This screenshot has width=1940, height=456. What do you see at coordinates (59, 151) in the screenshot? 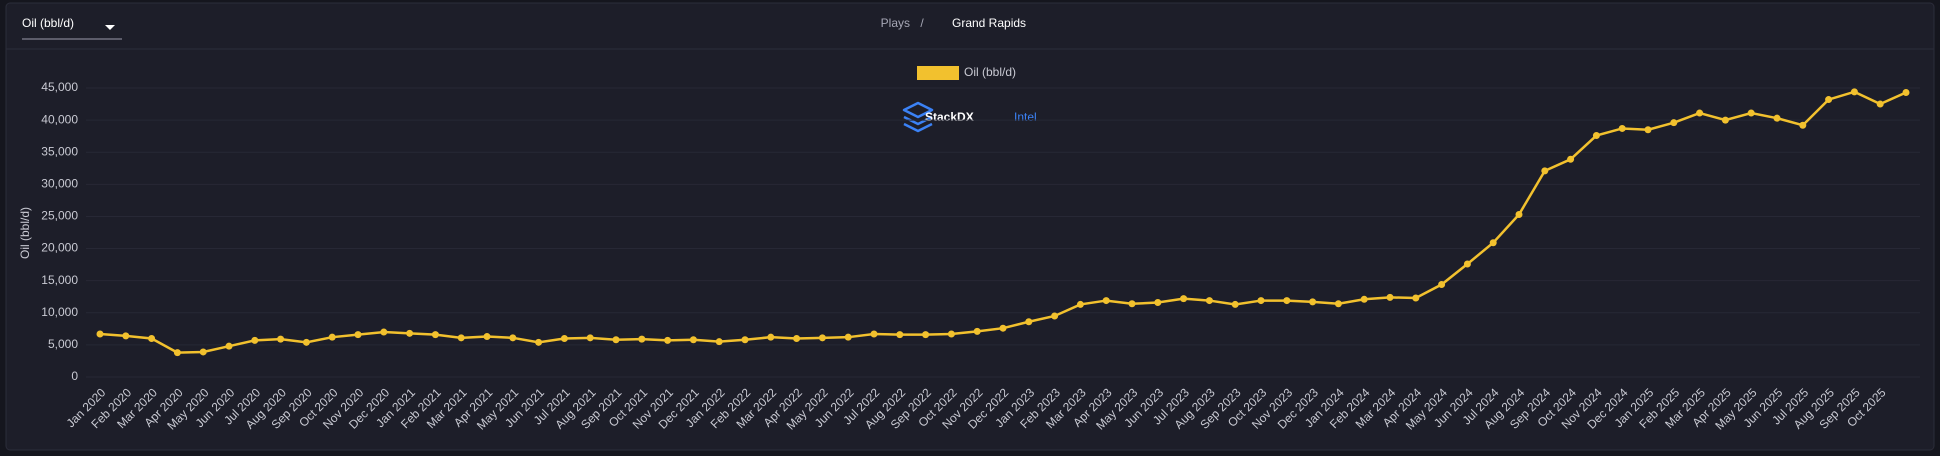
I see `y-tick-label: 35,000` at bounding box center [59, 151].